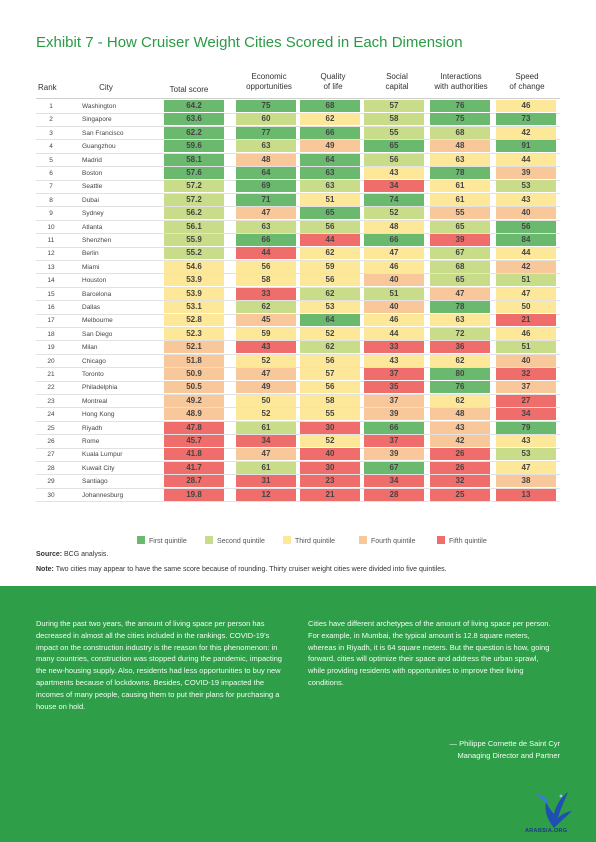 The height and width of the screenshot is (842, 596). What do you see at coordinates (45, 569) in the screenshot?
I see `note-label: Note:` at bounding box center [45, 569].